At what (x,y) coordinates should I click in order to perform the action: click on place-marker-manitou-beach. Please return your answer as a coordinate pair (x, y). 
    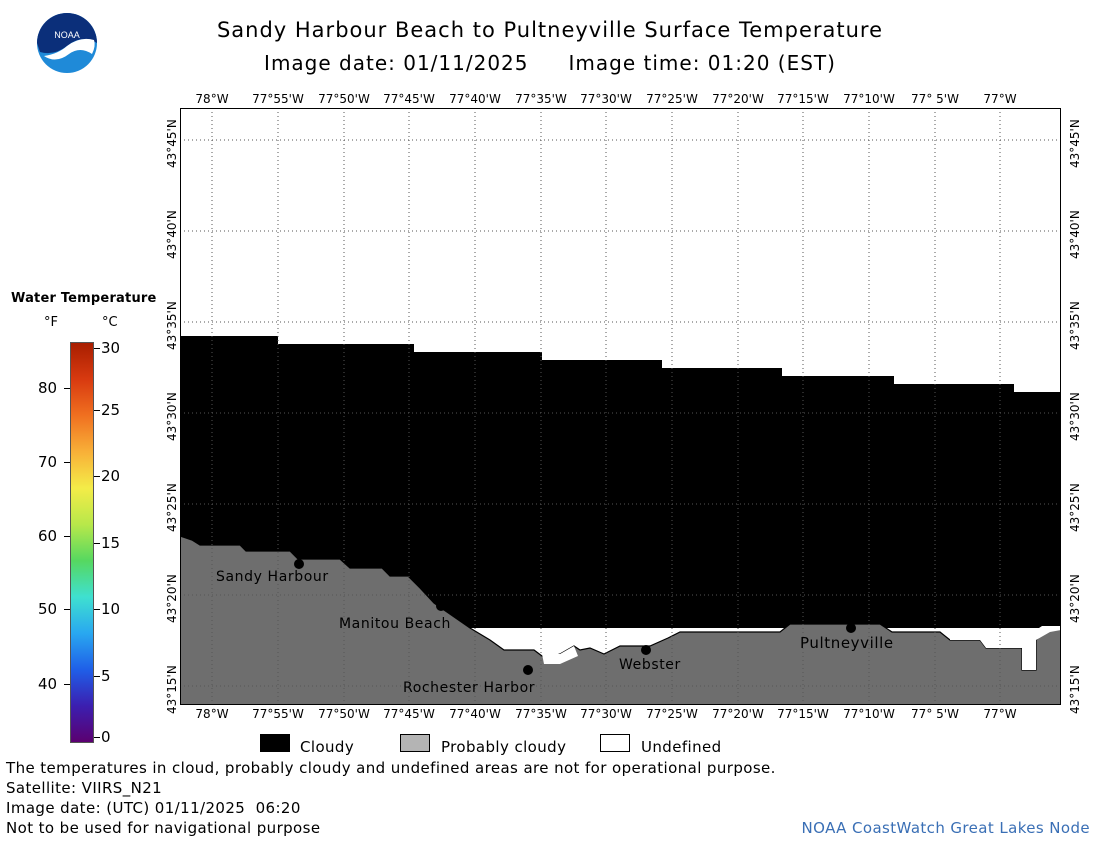
    Looking at the image, I should click on (441, 606).